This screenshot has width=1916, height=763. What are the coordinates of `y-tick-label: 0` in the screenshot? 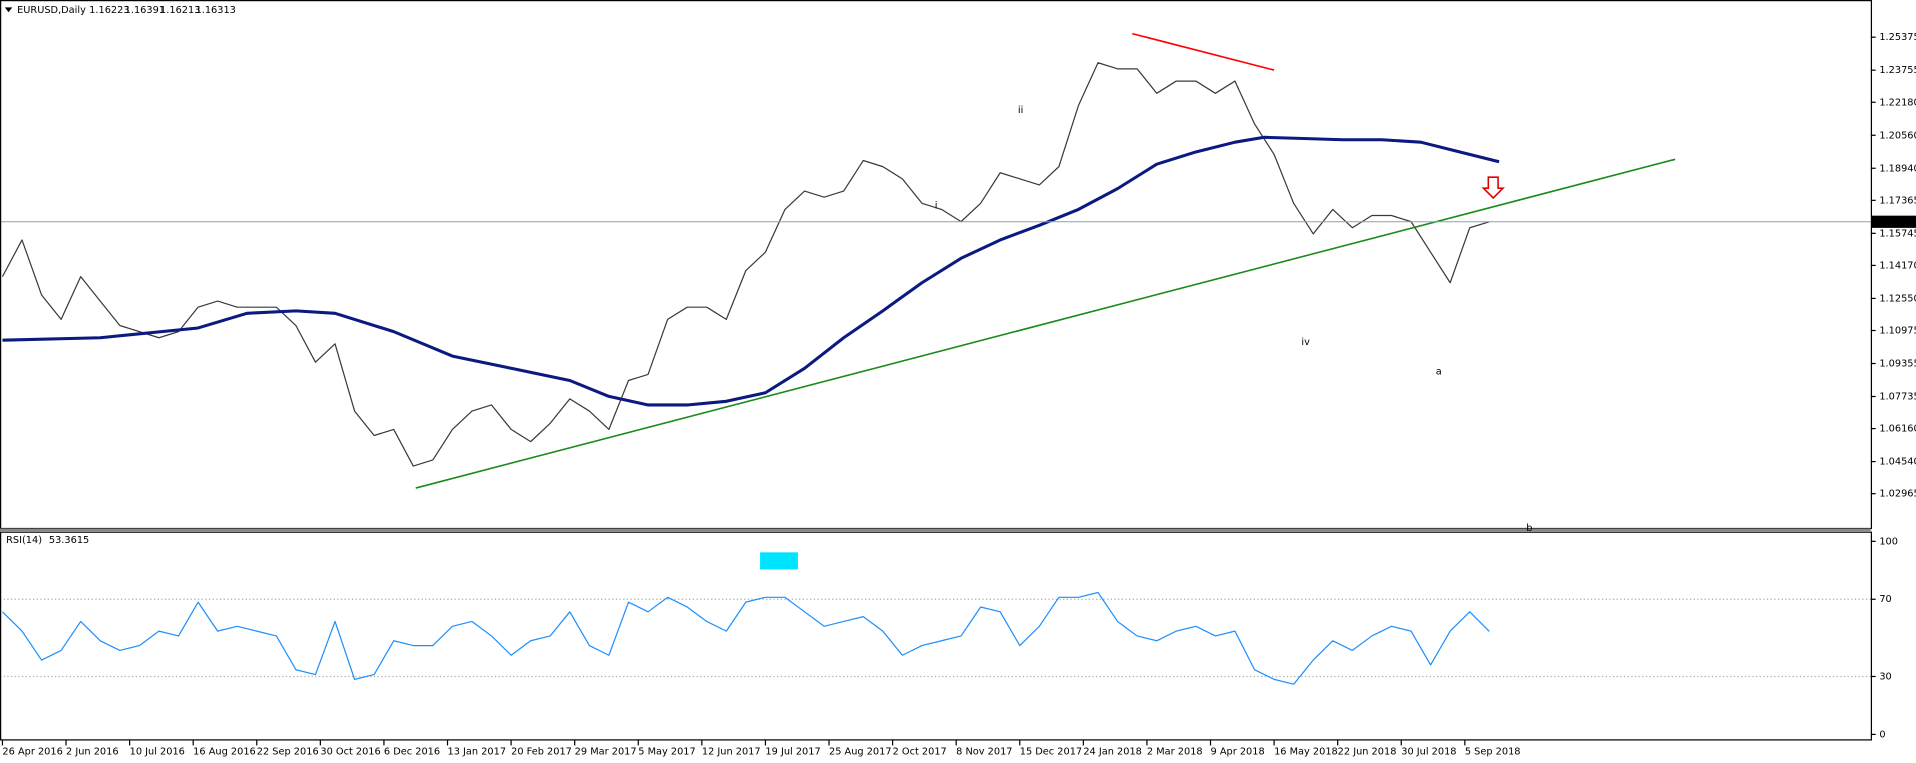 It's located at (1882, 734).